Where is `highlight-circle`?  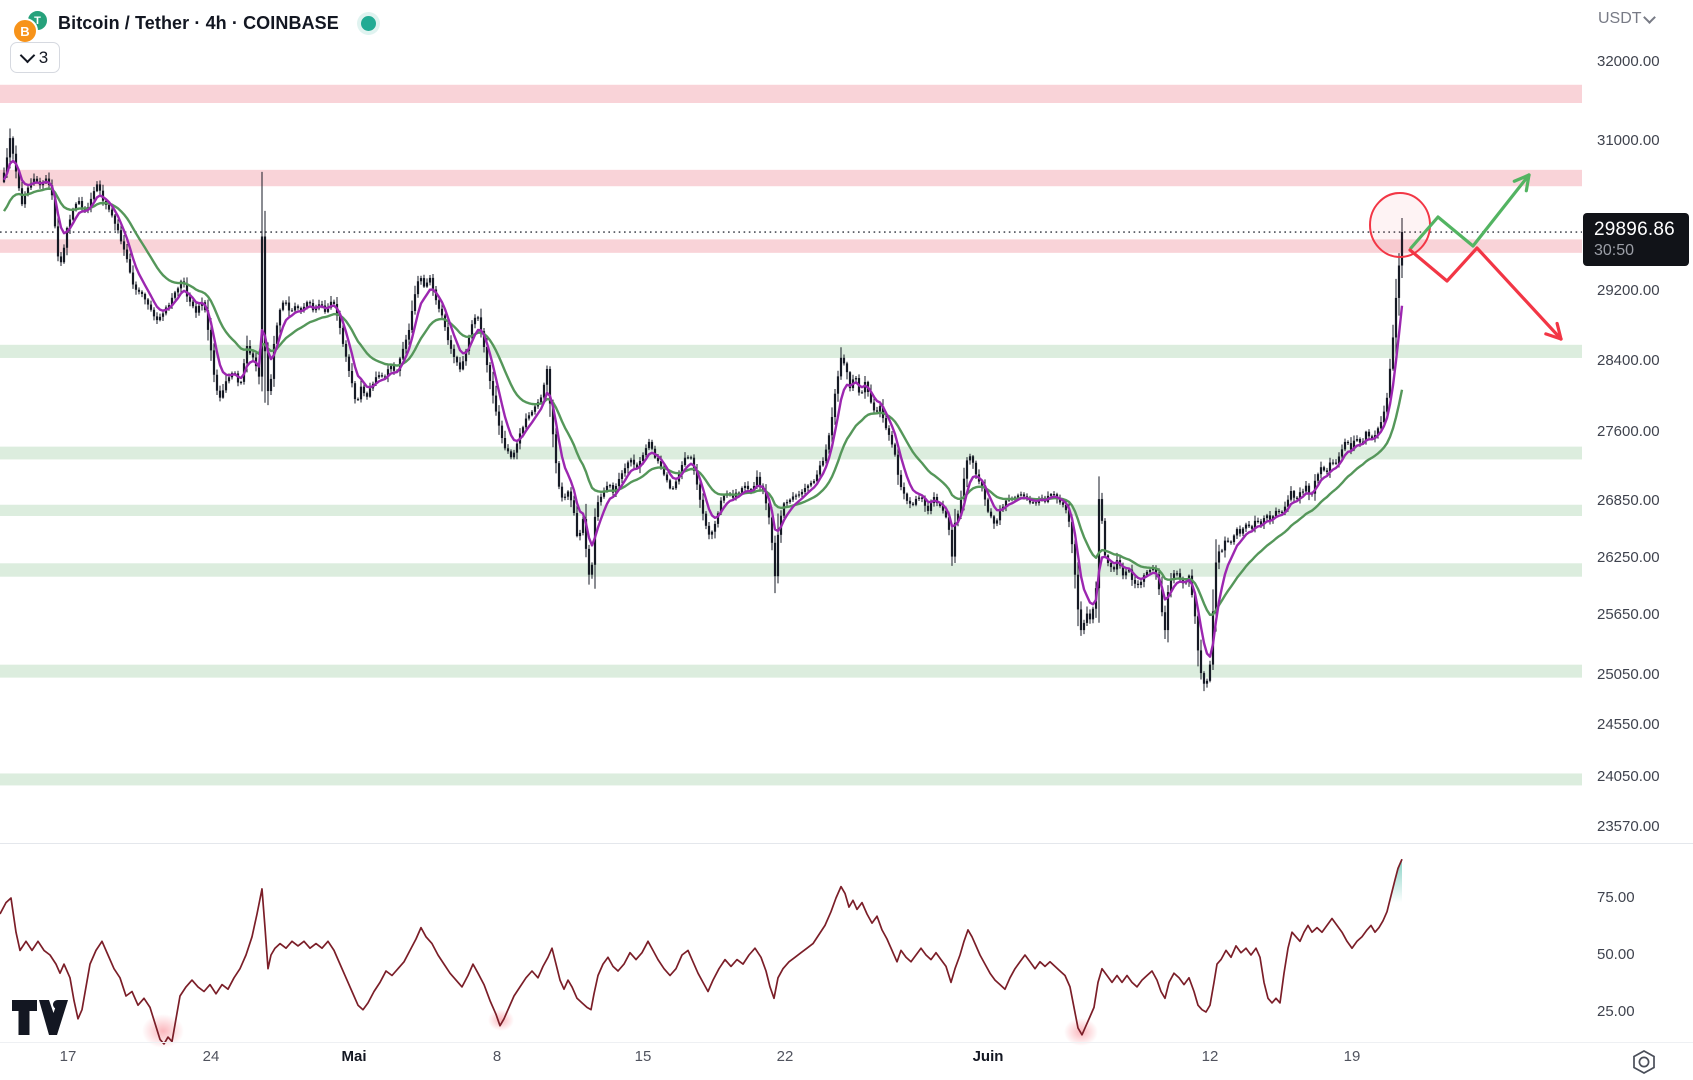
highlight-circle is located at coordinates (1400, 225).